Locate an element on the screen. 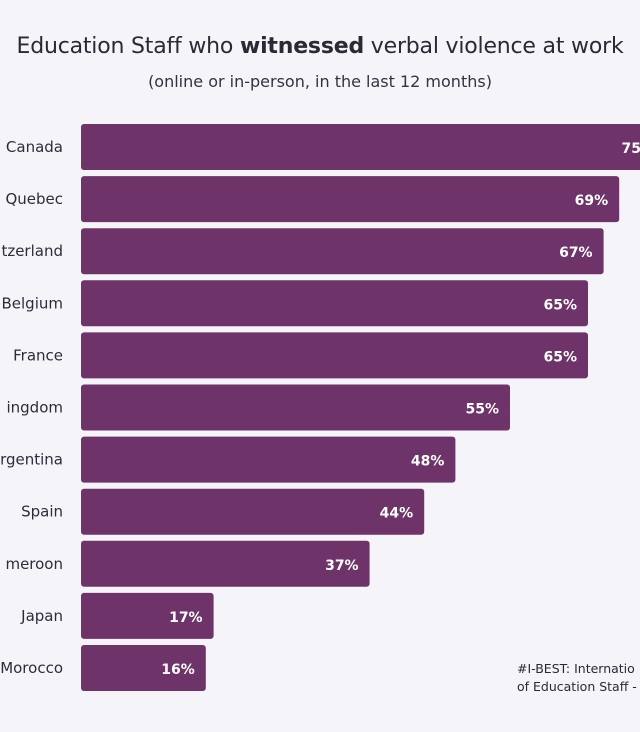  bar-rgentina is located at coordinates (268, 459).